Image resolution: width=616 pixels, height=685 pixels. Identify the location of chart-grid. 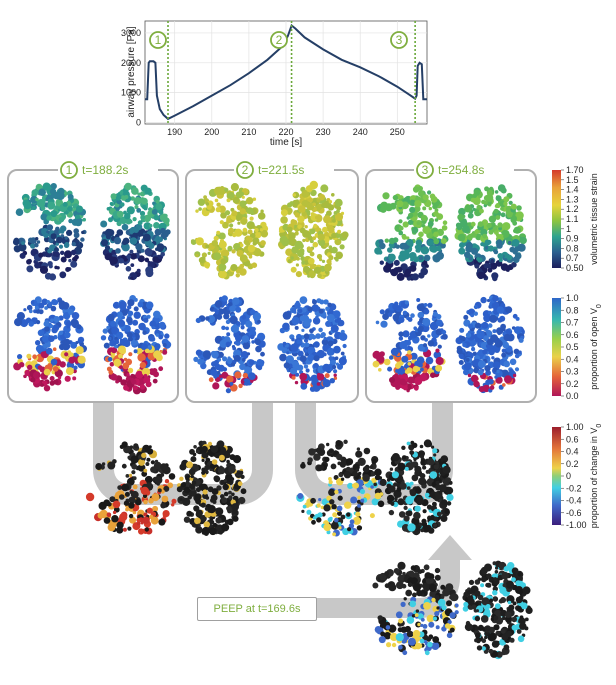
(286, 72).